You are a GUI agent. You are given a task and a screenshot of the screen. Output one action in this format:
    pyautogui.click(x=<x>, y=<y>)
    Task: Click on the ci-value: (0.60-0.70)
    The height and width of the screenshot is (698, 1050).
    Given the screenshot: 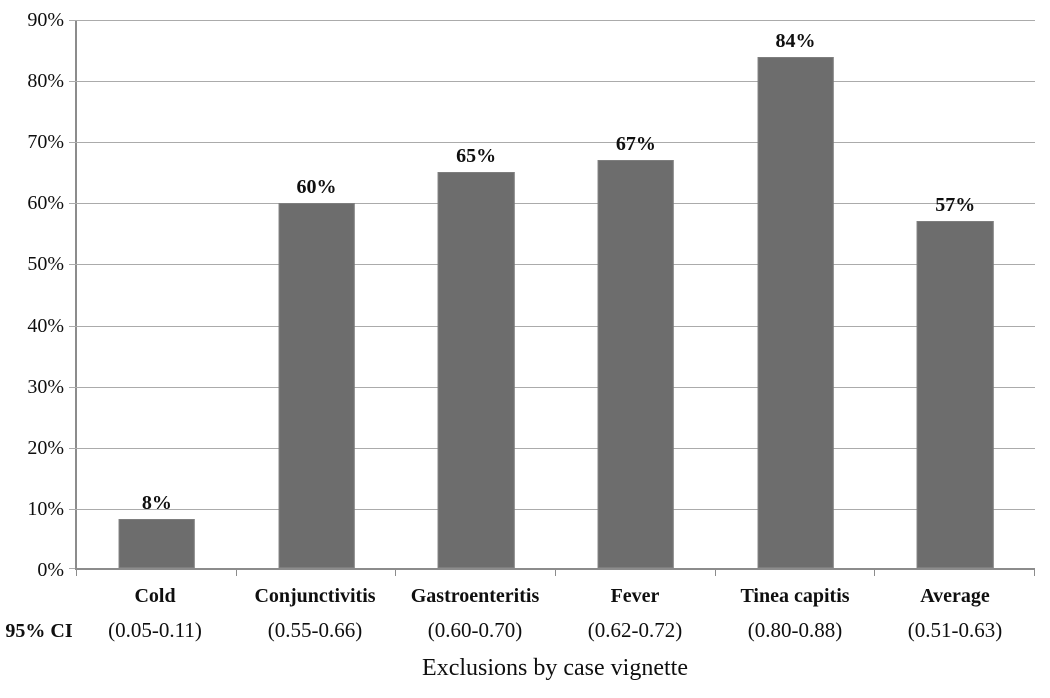 What is the action you would take?
    pyautogui.click(x=475, y=630)
    